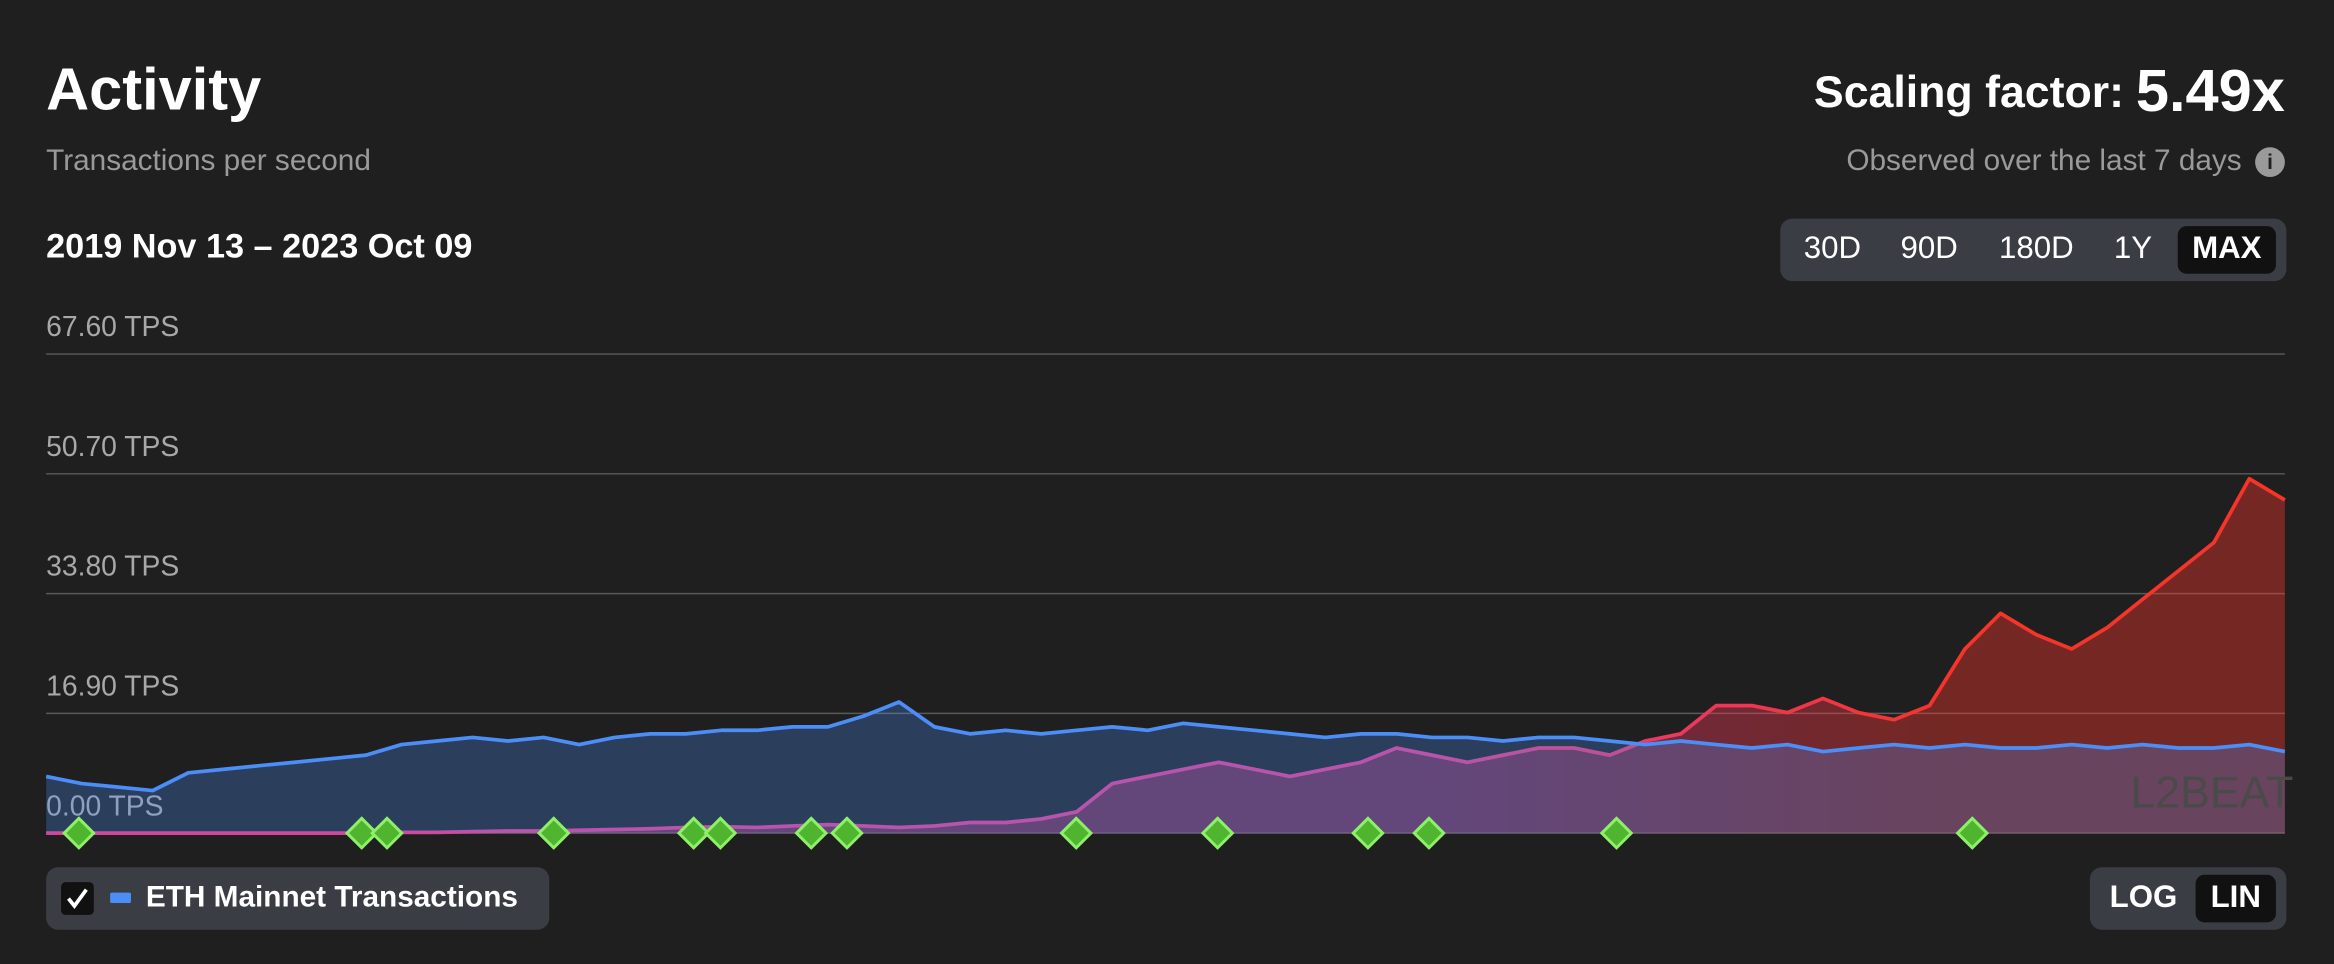  I want to click on milestones, so click(1026, 833).